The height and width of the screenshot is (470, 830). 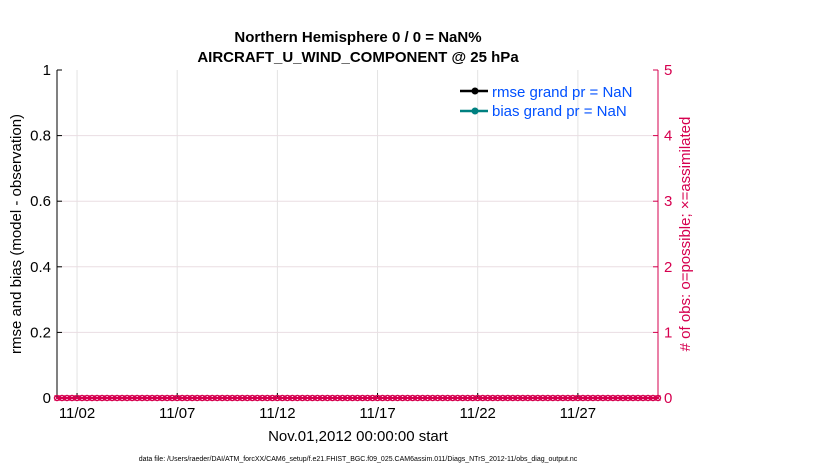 What do you see at coordinates (685, 234) in the screenshot?
I see `y2-axis-label: # of obs: o=possible; ×=assimilated` at bounding box center [685, 234].